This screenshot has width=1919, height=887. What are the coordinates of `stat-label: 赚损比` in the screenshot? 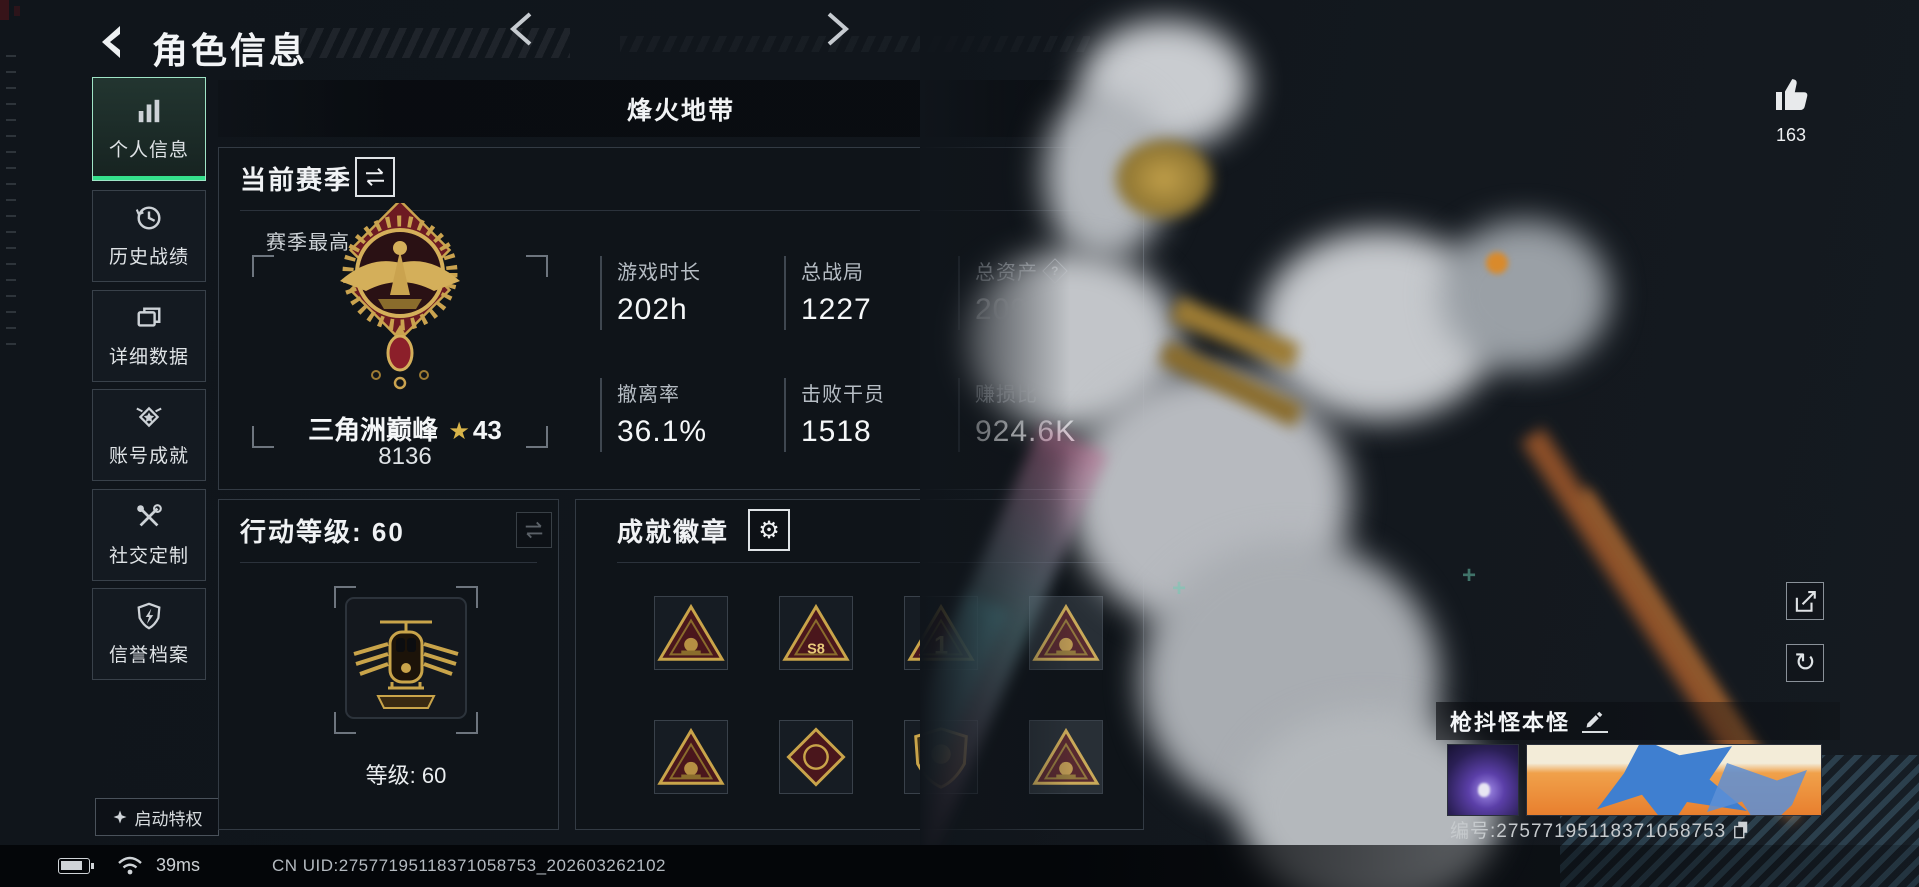 It's located at (1006, 395).